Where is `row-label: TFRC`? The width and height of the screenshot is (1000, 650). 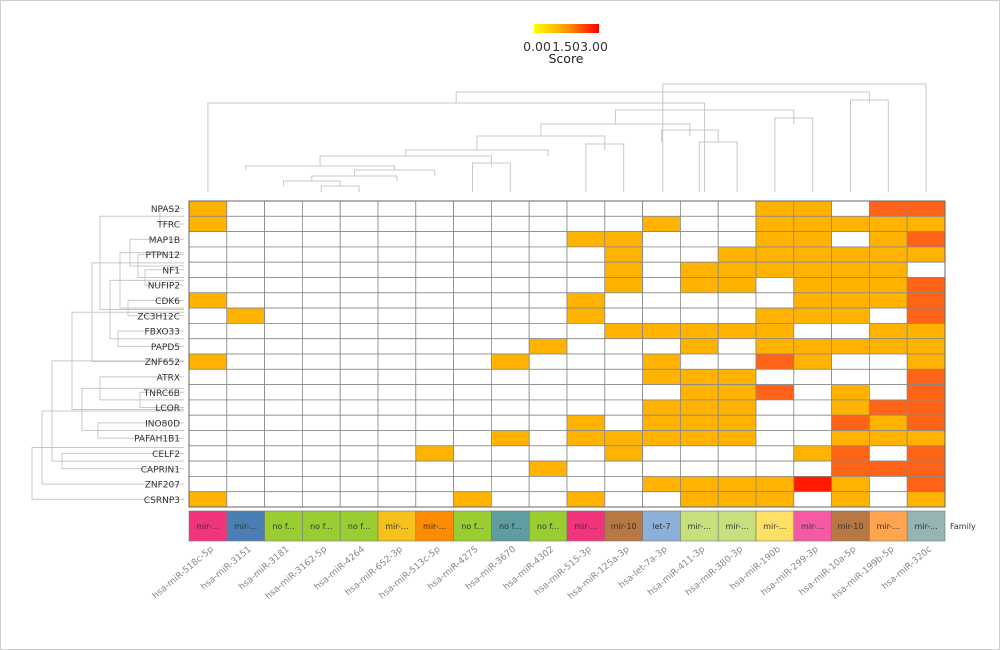
row-label: TFRC is located at coordinates (168, 226).